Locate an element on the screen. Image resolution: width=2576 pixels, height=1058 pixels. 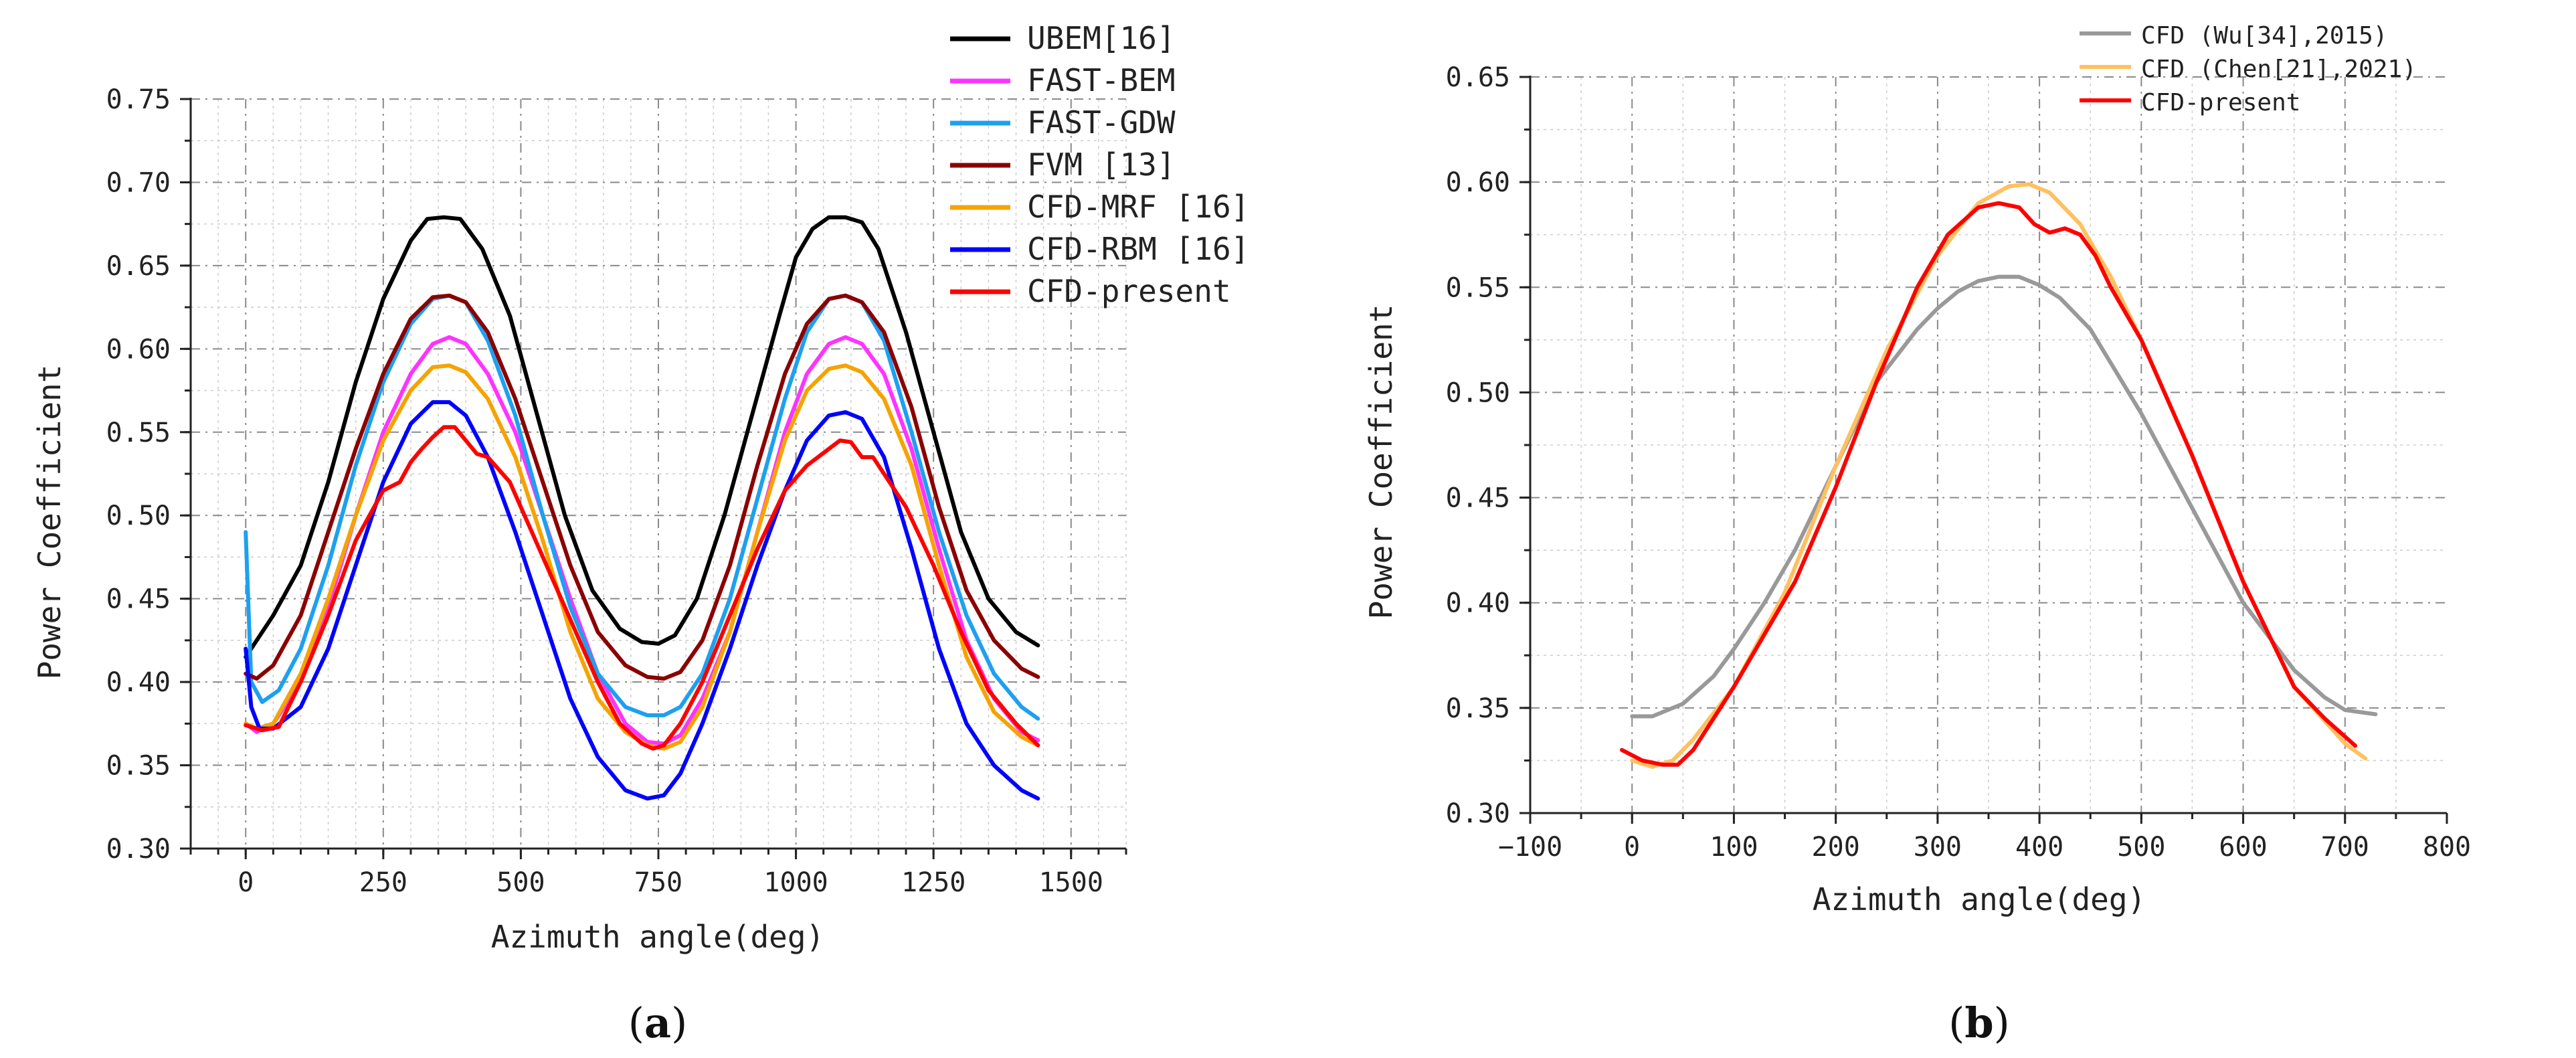
panel-a-legend-label-cfd-mrf-16: CFD-MRF [16] is located at coordinates (1138, 207).